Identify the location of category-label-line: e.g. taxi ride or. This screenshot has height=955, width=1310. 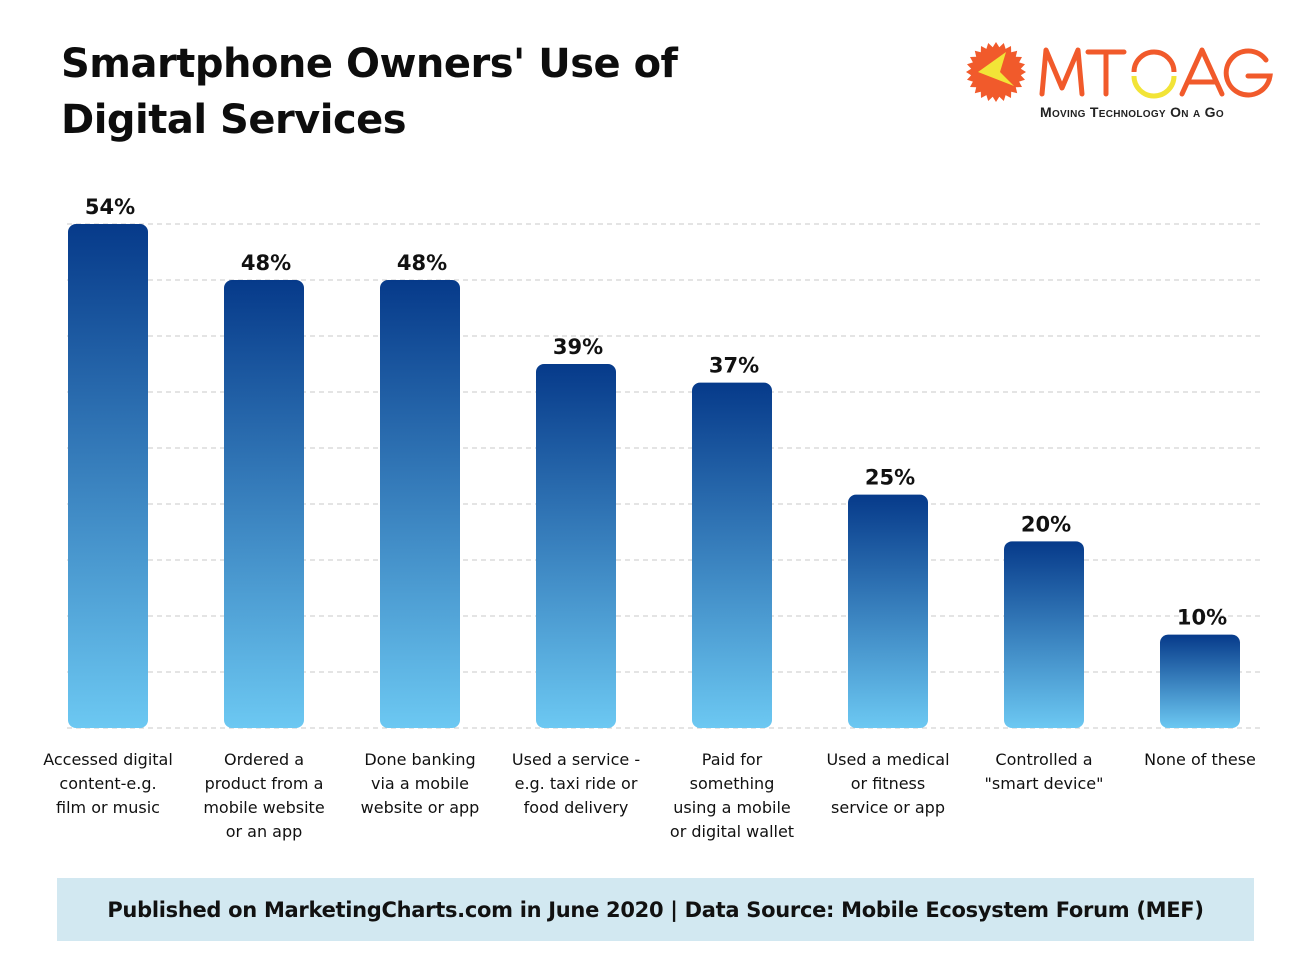
(576, 783).